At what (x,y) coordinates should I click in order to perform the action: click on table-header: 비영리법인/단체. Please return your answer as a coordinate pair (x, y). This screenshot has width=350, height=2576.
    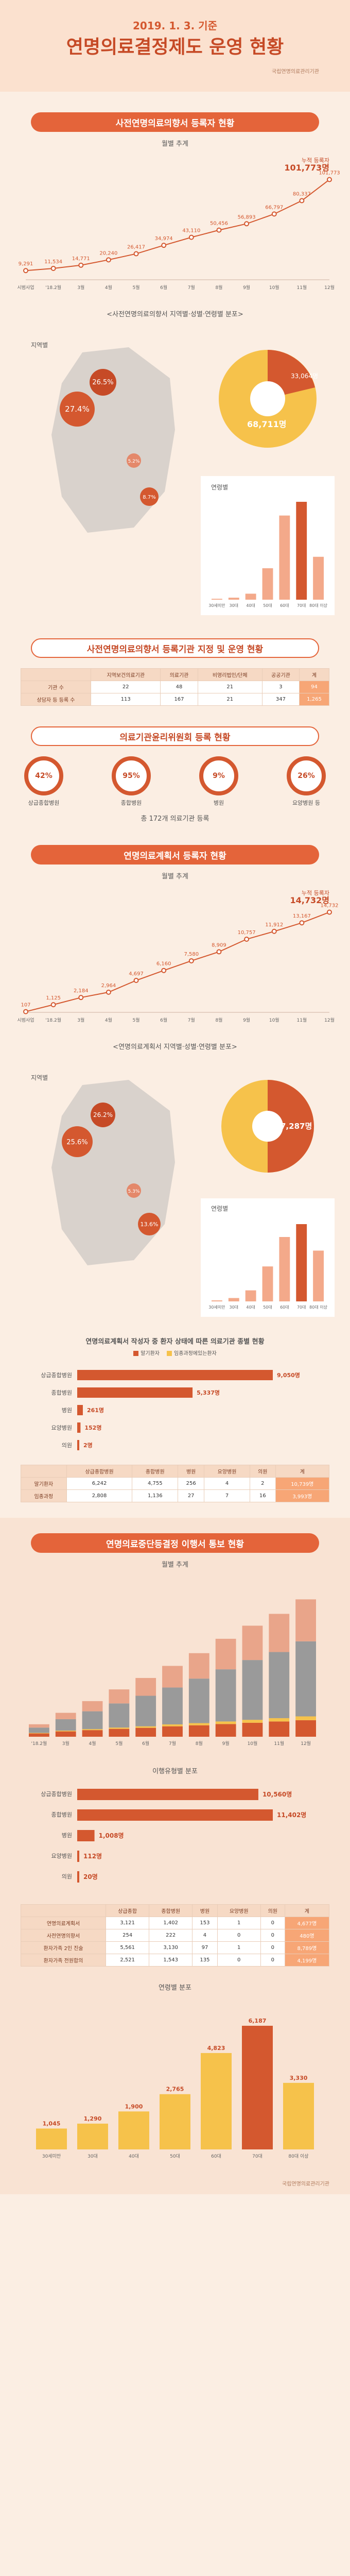
    Looking at the image, I should click on (229, 674).